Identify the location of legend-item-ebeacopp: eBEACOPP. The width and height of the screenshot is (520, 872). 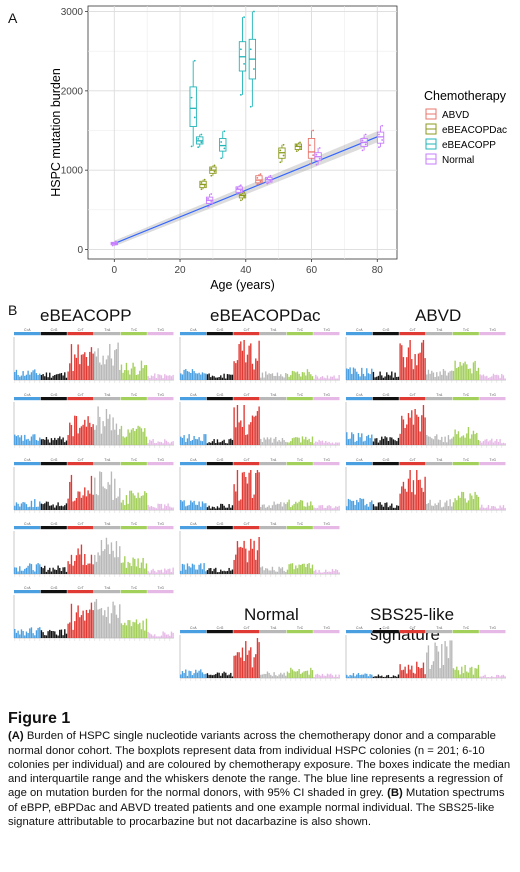
(460, 144).